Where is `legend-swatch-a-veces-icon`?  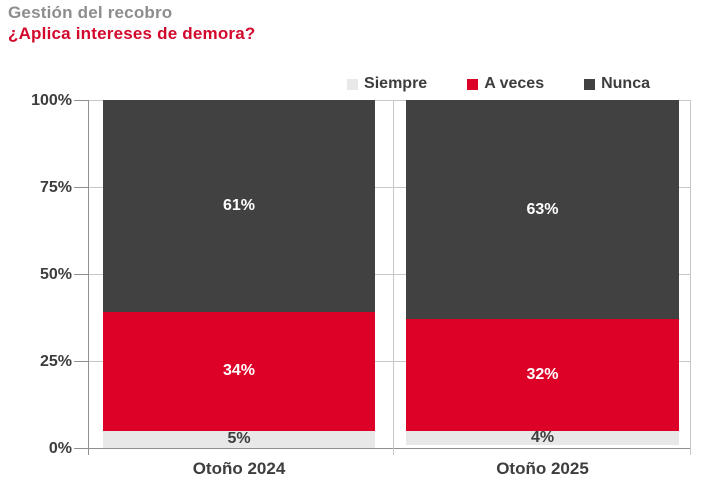 legend-swatch-a-veces-icon is located at coordinates (473, 84).